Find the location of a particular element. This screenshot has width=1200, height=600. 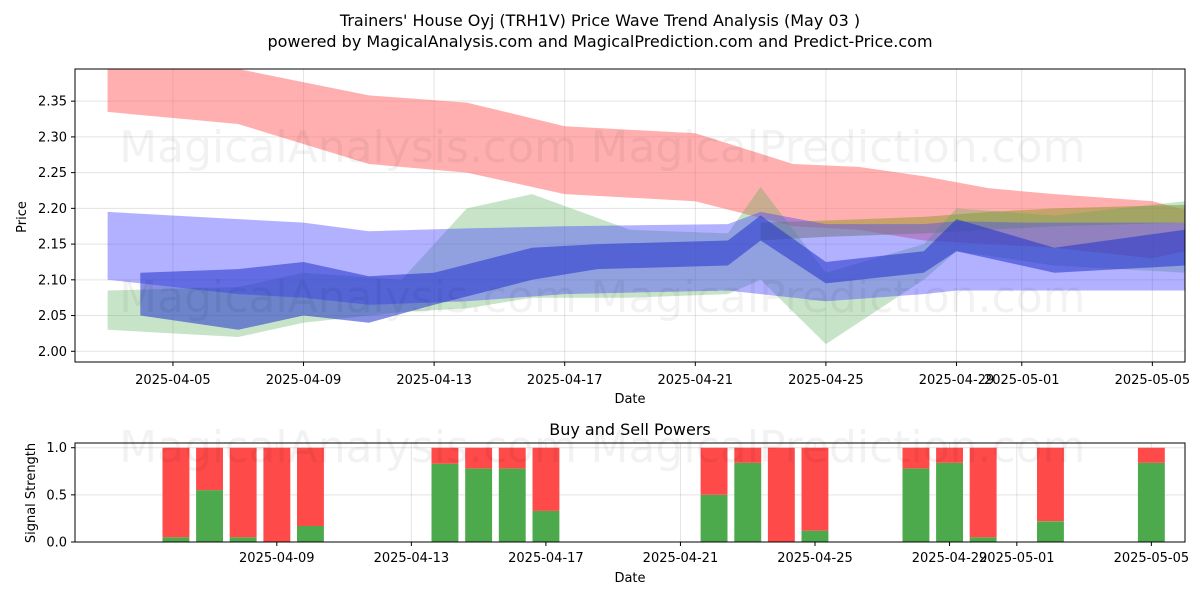

signal-x-tick-label: 2025-04-29 is located at coordinates (950, 558).